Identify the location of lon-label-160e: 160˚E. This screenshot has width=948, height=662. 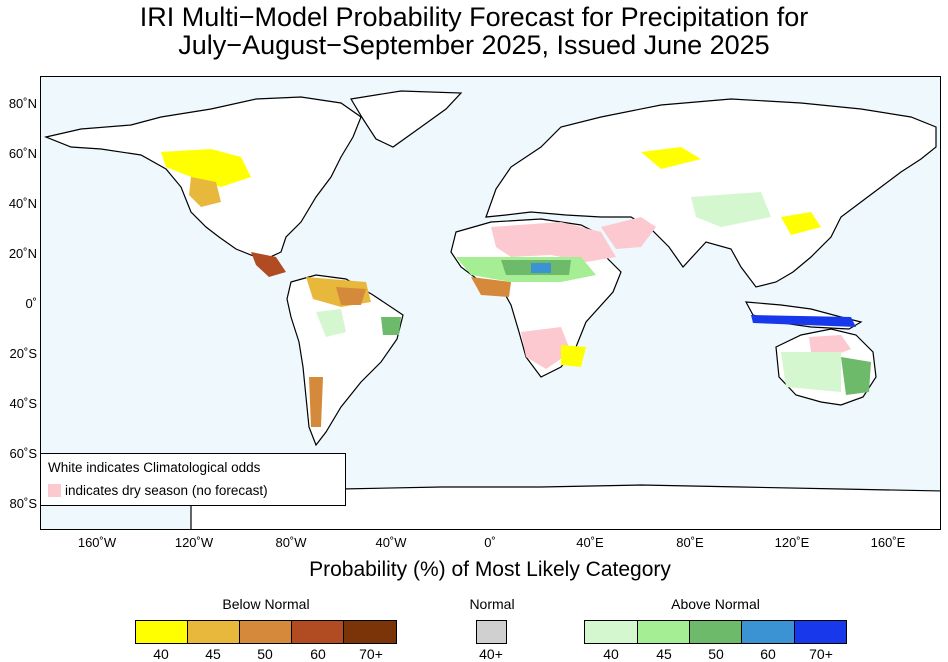
(888, 542).